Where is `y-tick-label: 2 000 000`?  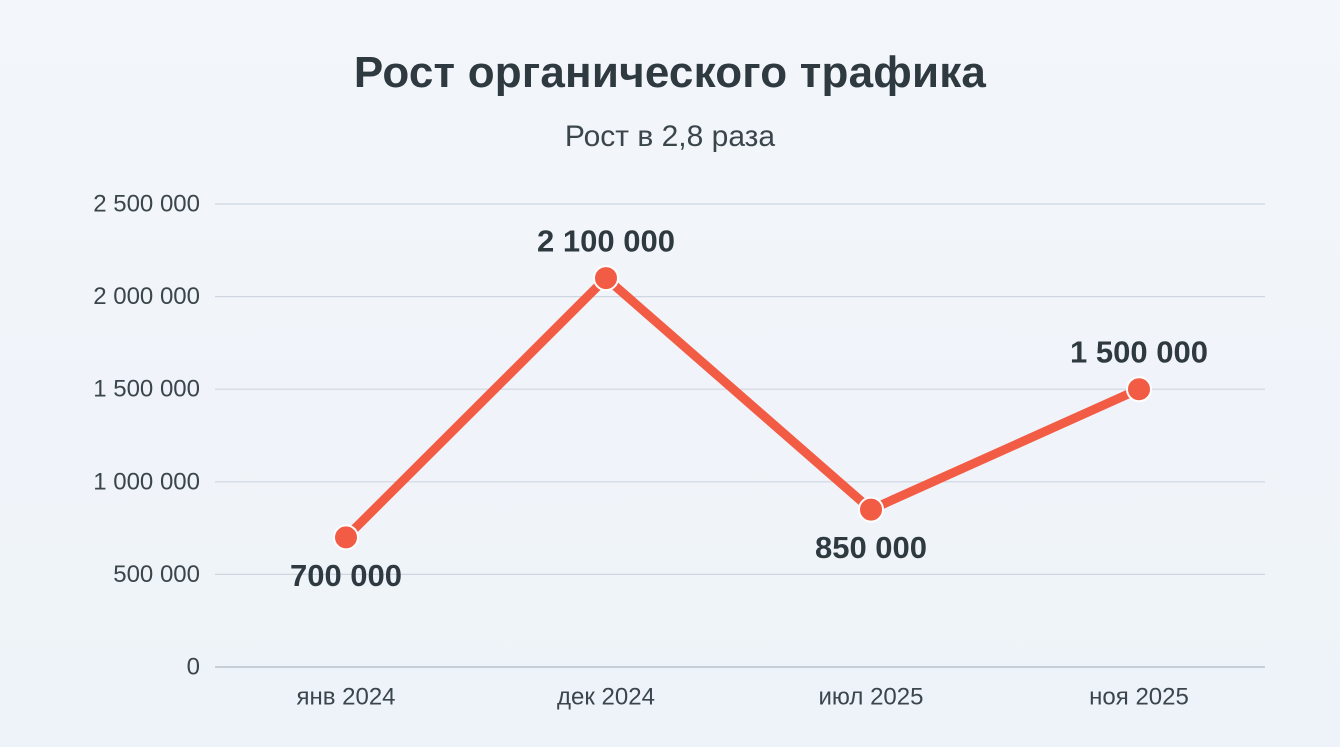
y-tick-label: 2 000 000 is located at coordinates (146, 296).